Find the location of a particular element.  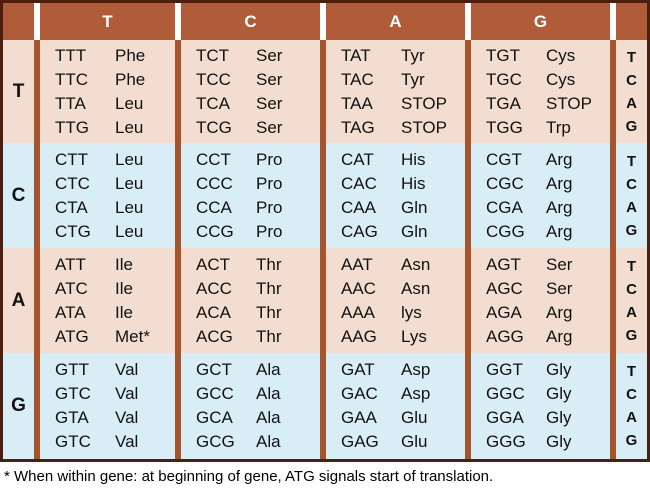

row-right-labels-T: T C A G is located at coordinates (631, 91).